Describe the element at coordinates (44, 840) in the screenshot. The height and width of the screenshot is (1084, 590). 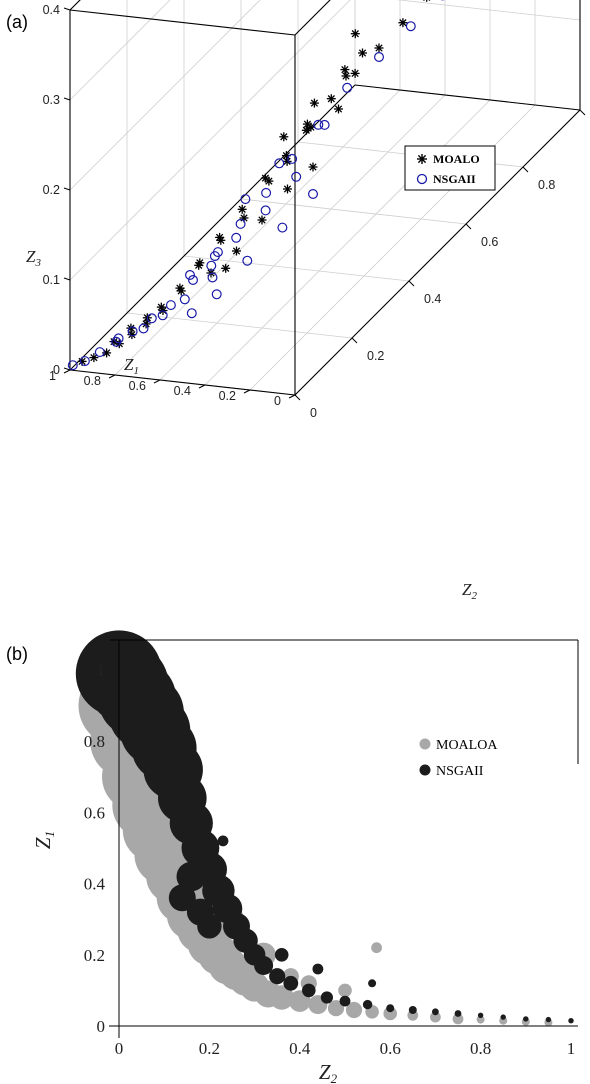
I see `z1-axis-label-b: Z1` at that location.